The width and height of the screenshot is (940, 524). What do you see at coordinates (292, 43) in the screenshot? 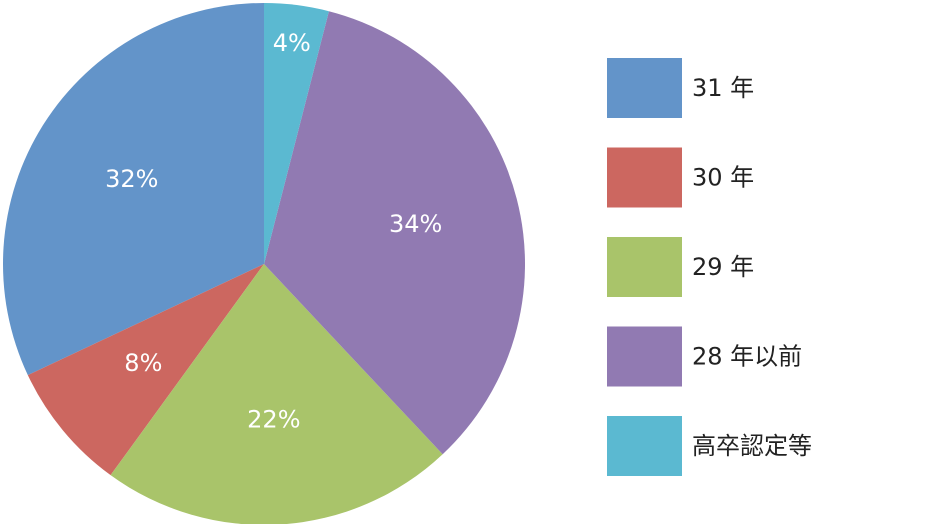
I see `slice-label: 4%` at bounding box center [292, 43].